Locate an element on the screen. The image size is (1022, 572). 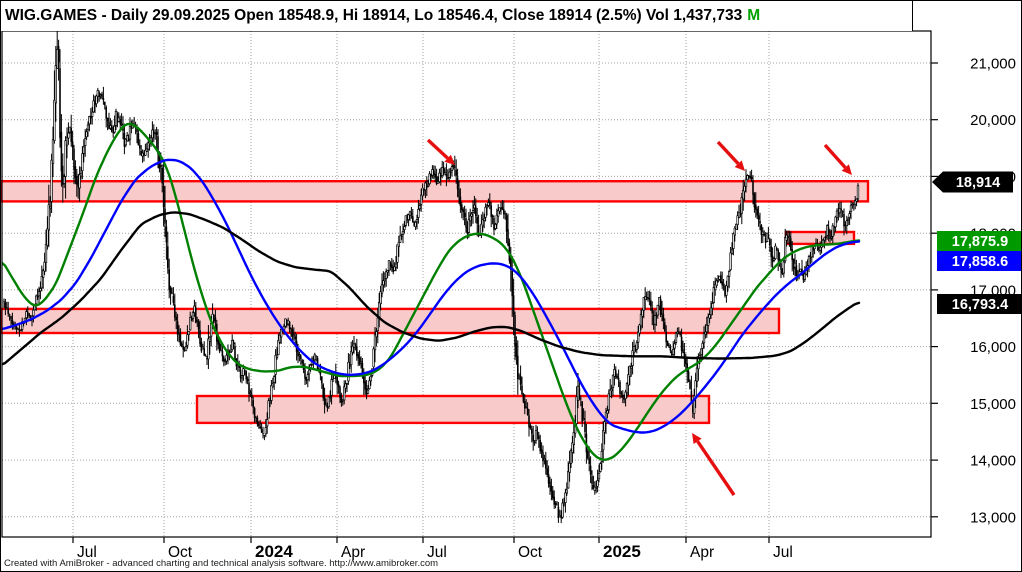
axis-badges-layer: 18,914 17,875.9 17,858.6 16,793.4 is located at coordinates (976, 242).